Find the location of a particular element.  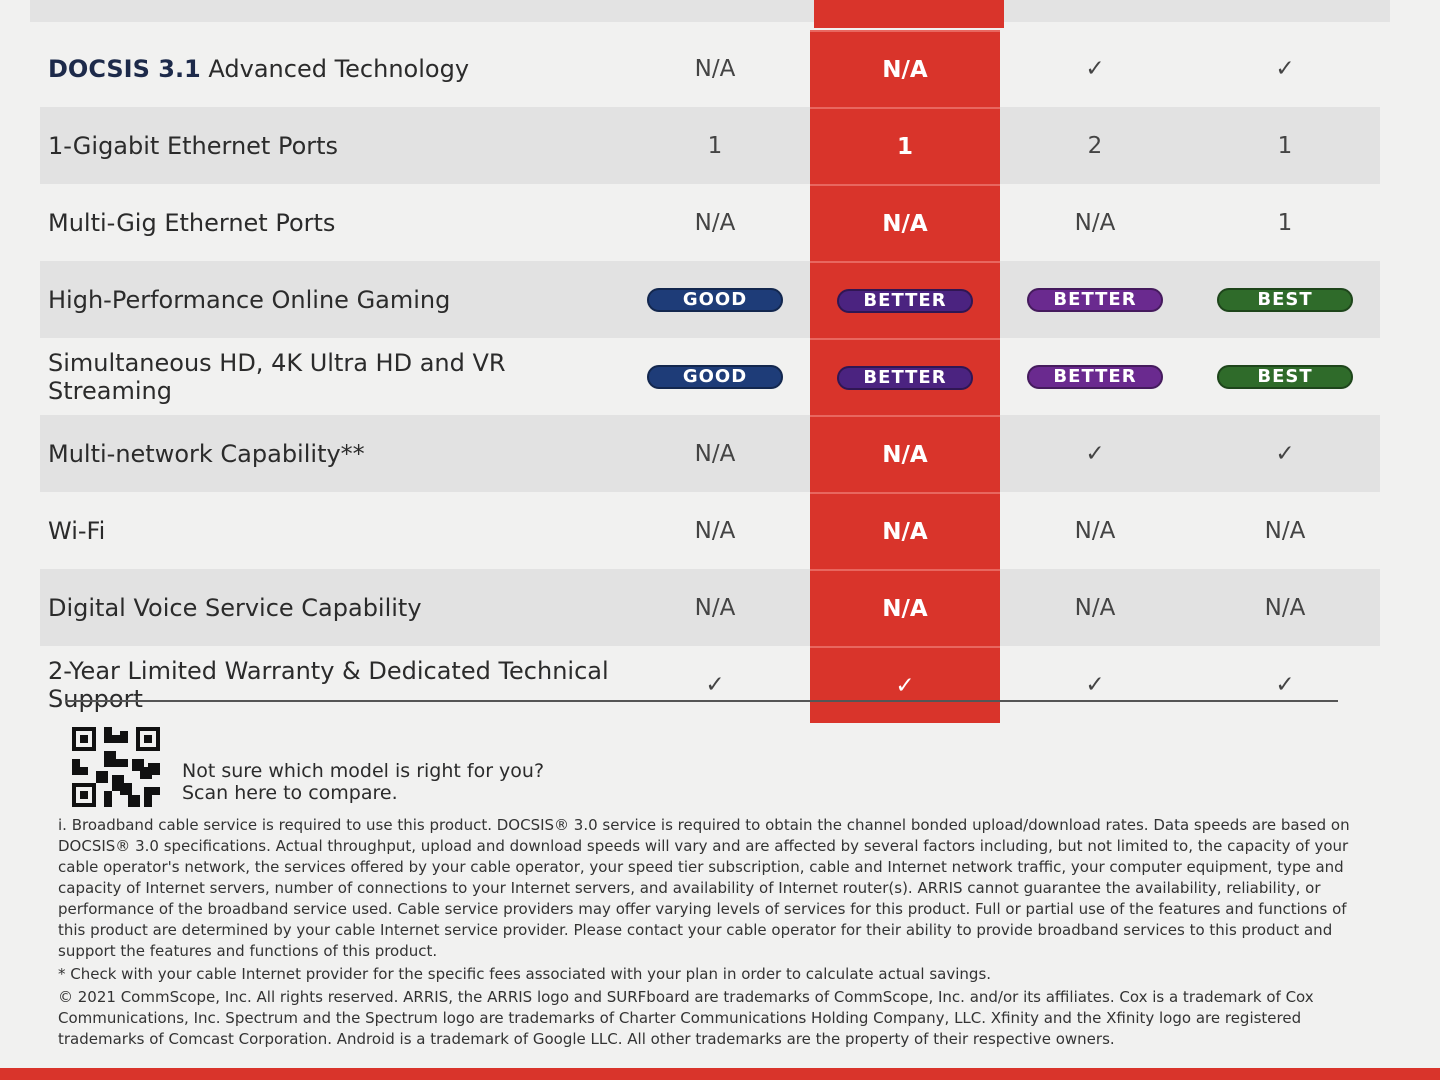

row-label: 1-Gigabit Ethernet Ports is located at coordinates (330, 146).